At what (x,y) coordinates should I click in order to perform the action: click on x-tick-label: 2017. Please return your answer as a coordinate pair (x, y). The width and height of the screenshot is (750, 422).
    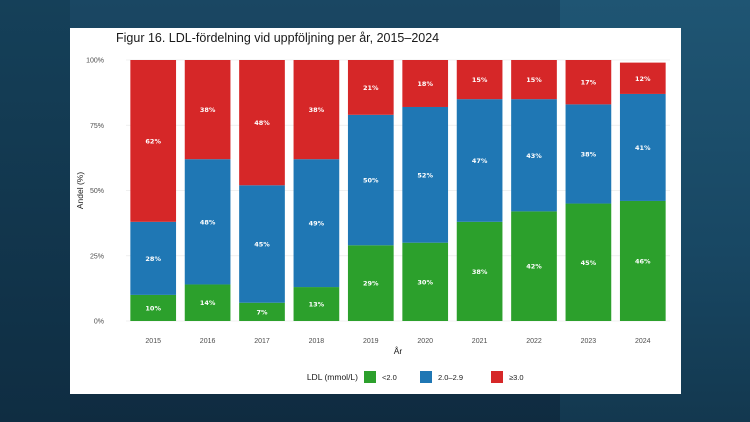
    Looking at the image, I should click on (262, 341).